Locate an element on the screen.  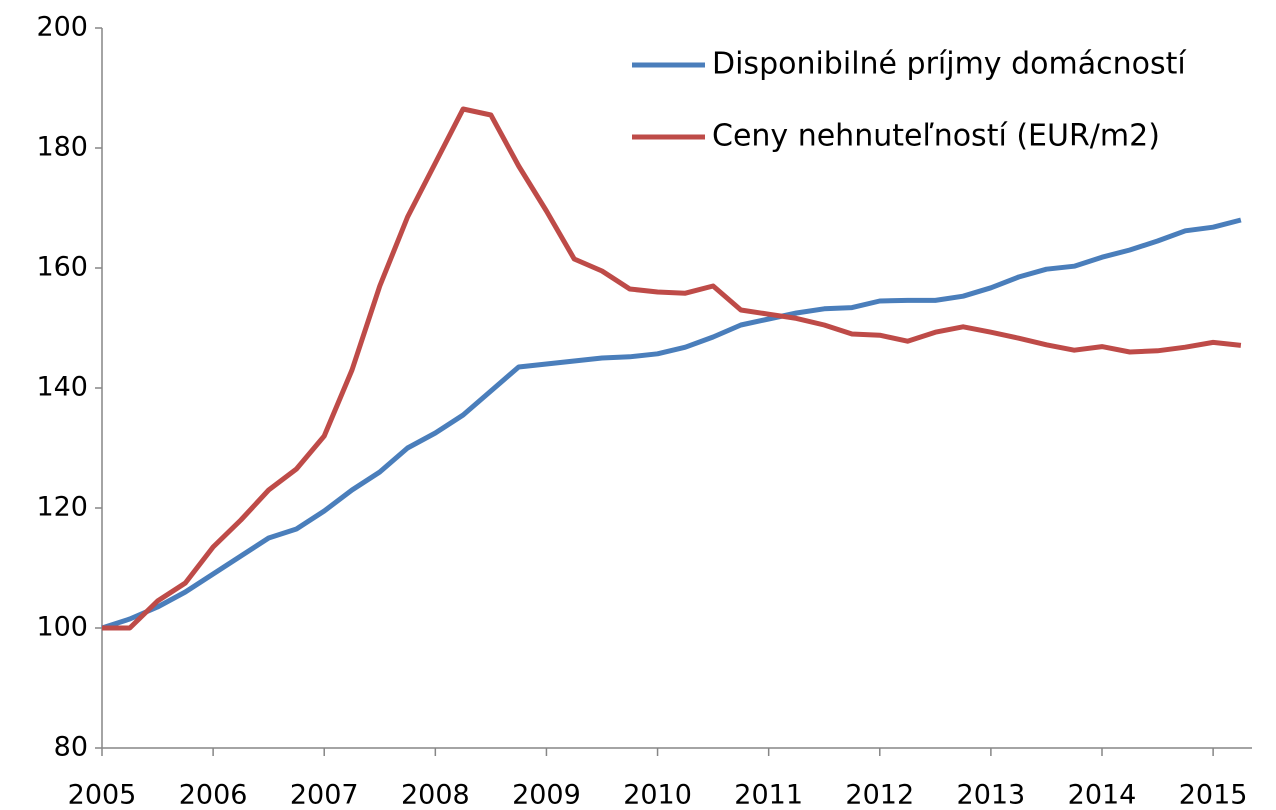
y-tick-label: 160 is located at coordinates (62, 267).